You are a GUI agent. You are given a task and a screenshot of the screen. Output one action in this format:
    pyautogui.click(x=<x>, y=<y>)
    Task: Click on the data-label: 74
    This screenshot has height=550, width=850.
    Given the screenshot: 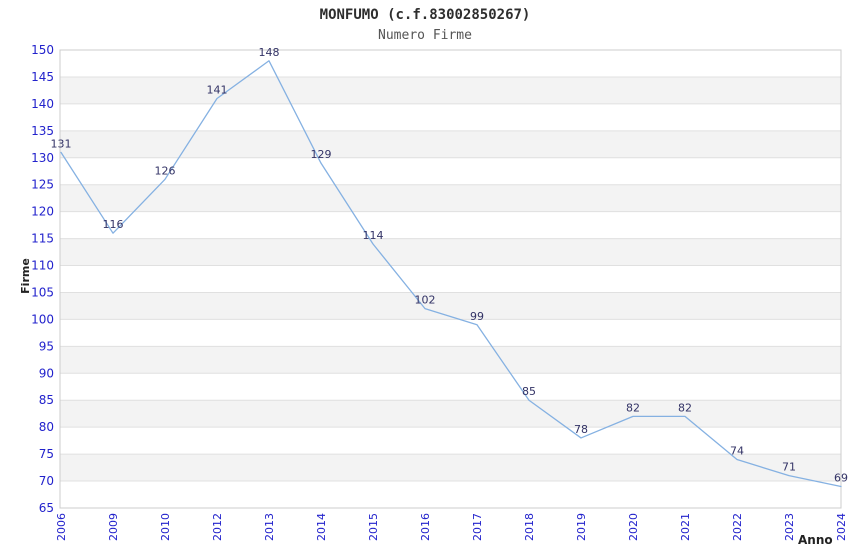 What is the action you would take?
    pyautogui.click(x=737, y=451)
    